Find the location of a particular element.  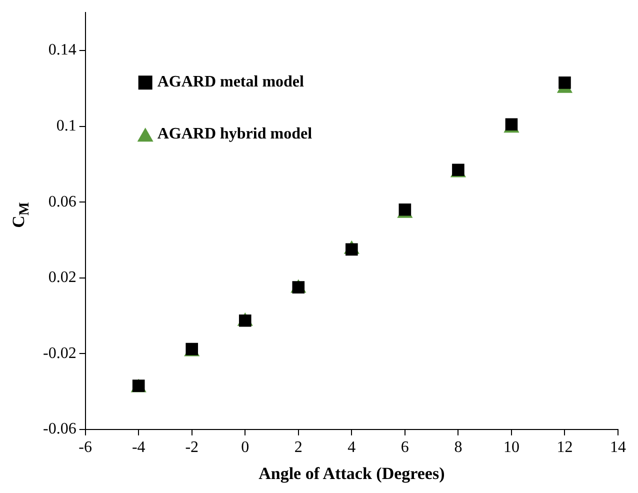

x-axis-title: Angle of Attack (Degrees) is located at coordinates (351, 474).